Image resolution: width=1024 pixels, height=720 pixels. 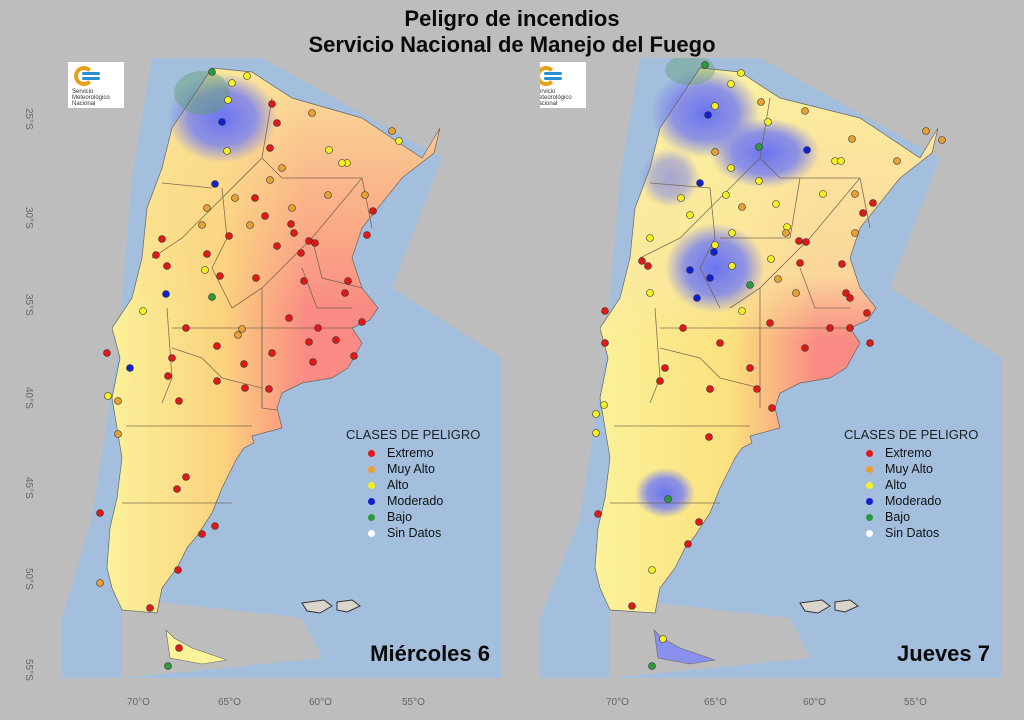 I want to click on lat-label: 25°S, so click(x=28, y=119).